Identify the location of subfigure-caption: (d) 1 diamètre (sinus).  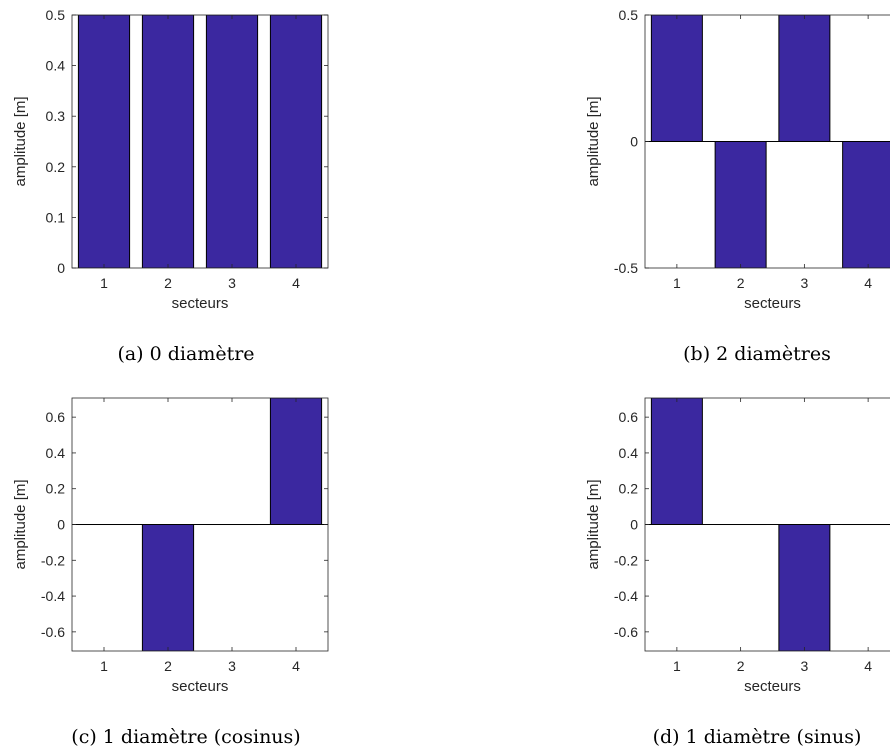
(757, 737).